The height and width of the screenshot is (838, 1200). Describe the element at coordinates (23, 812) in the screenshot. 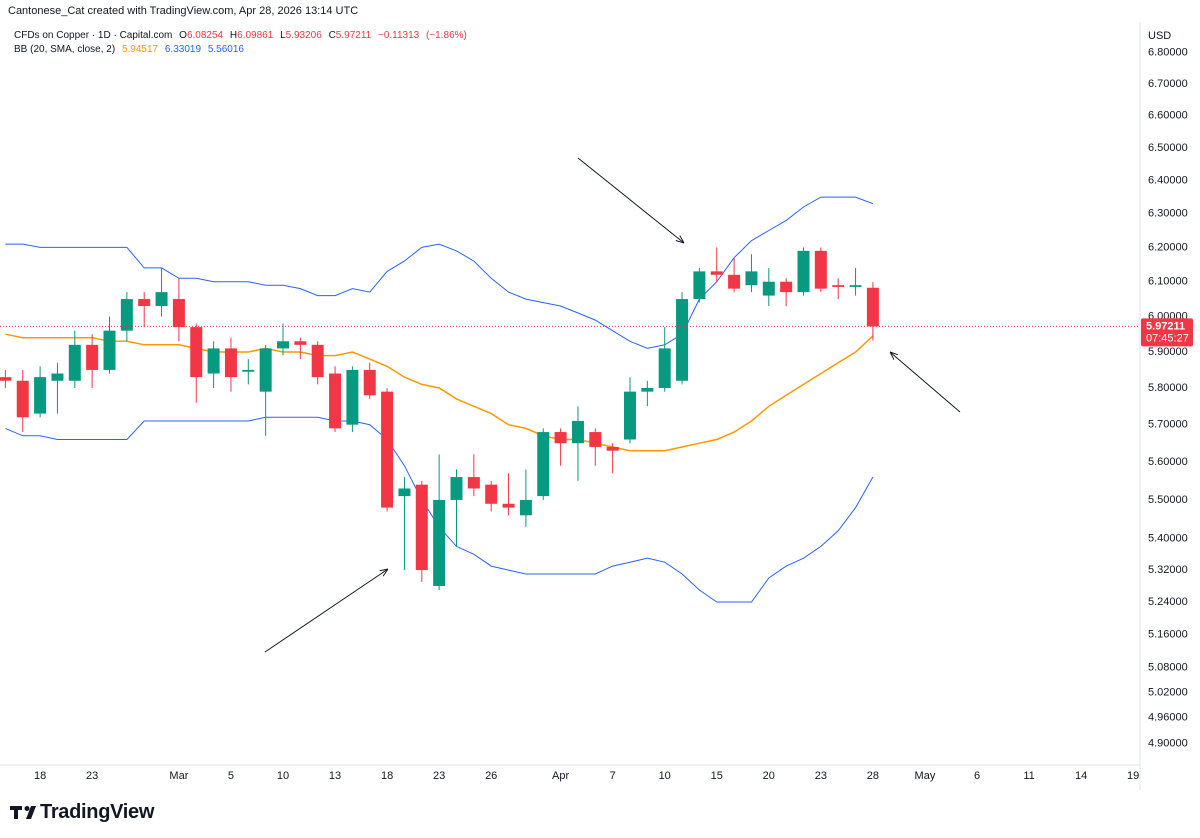

I see `logo-icon` at that location.